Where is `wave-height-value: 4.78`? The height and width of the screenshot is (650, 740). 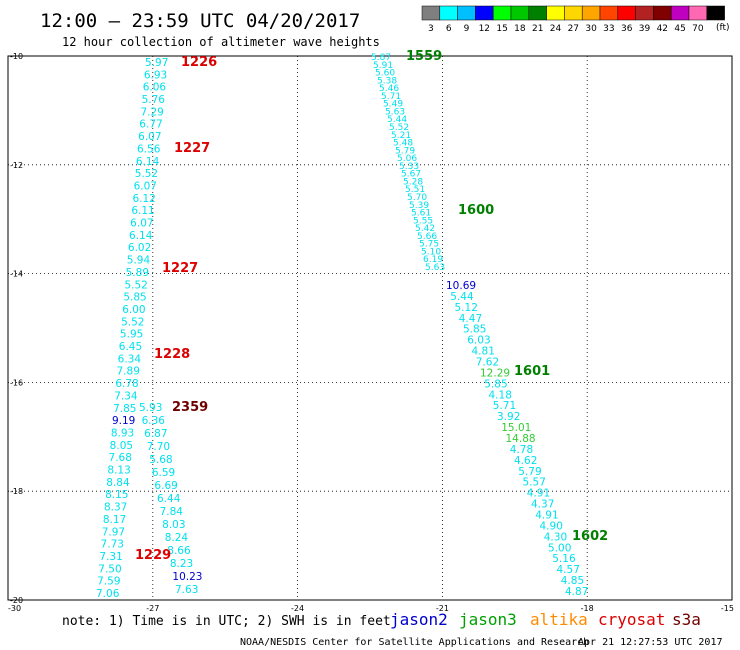
wave-height-value: 4.78 is located at coordinates (521, 450).